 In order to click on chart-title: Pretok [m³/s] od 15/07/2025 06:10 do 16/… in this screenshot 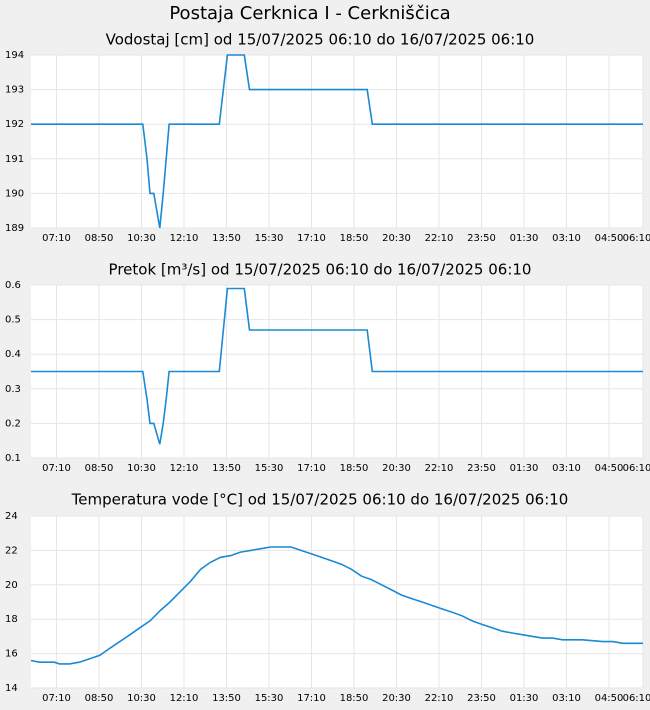, I will do `click(320, 270)`.